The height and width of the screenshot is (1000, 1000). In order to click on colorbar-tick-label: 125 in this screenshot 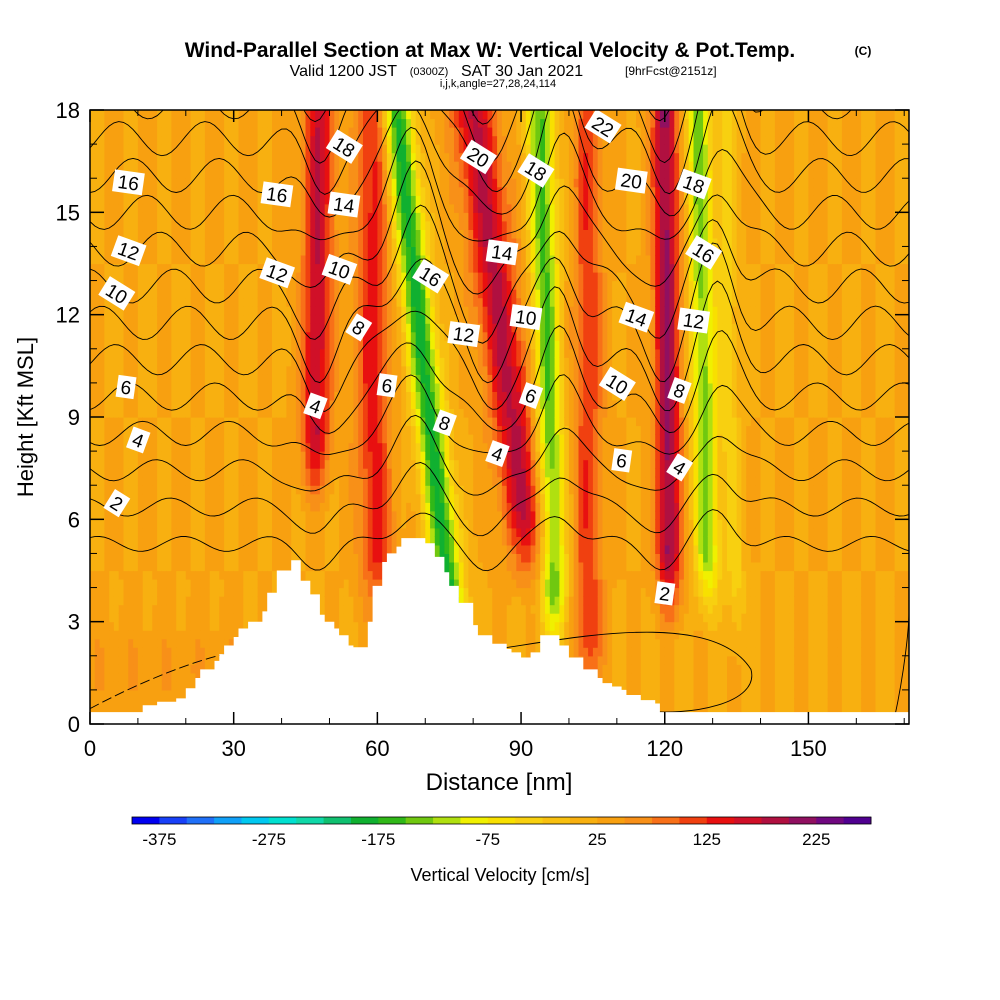, I will do `click(707, 839)`.